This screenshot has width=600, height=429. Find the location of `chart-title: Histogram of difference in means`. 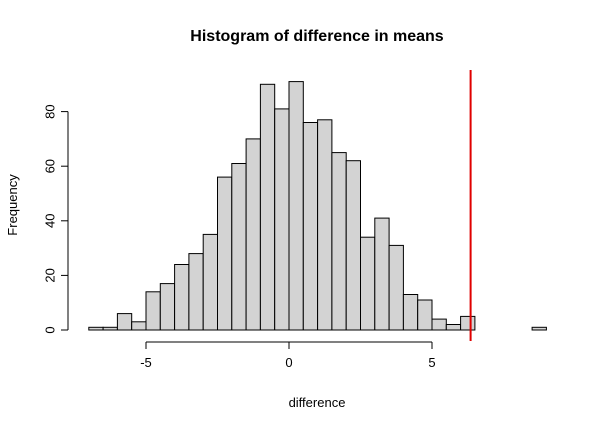

chart-title: Histogram of difference in means is located at coordinates (316, 36).